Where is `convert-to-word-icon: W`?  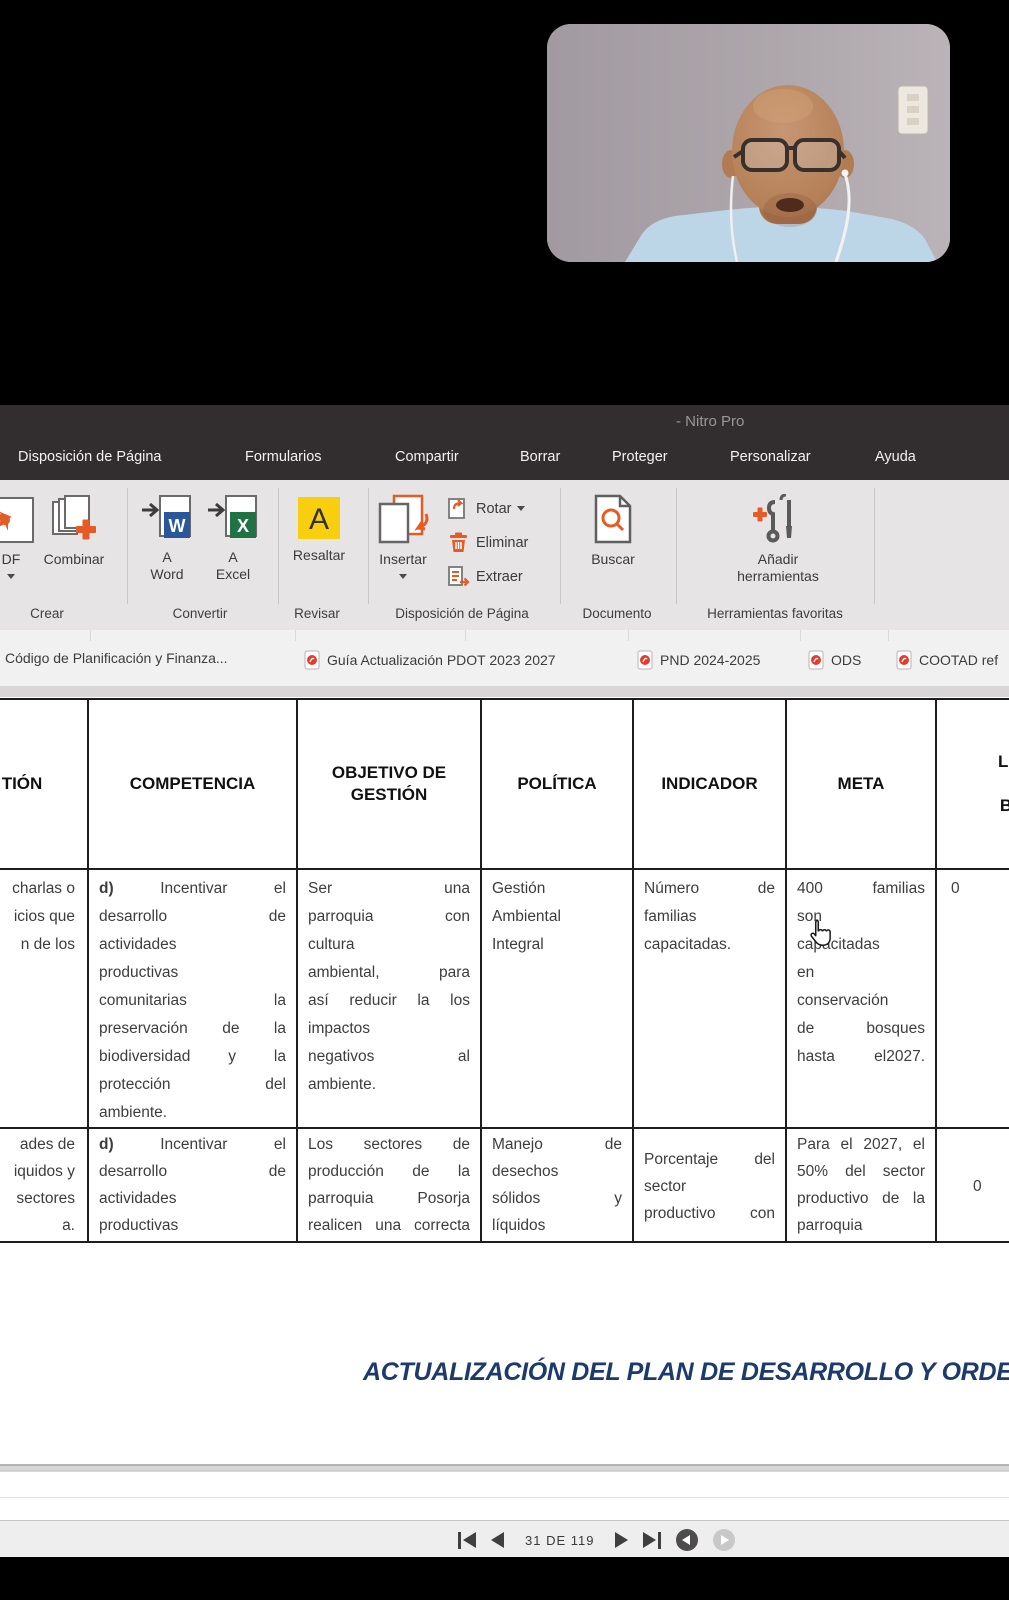 convert-to-word-icon: W is located at coordinates (166, 516).